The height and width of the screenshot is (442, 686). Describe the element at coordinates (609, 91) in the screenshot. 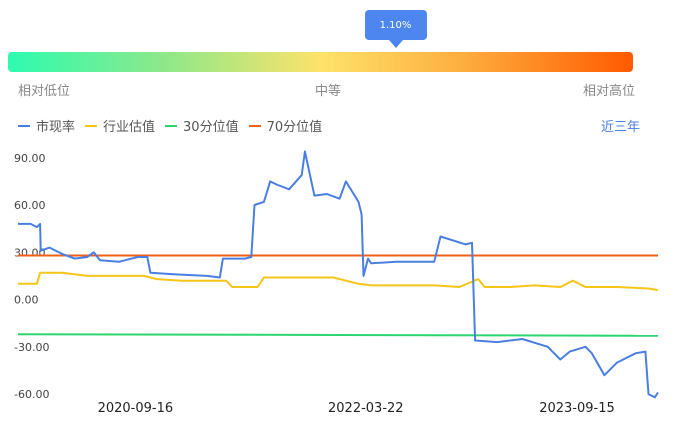

I see `gauge-high-label: 相对高位` at that location.